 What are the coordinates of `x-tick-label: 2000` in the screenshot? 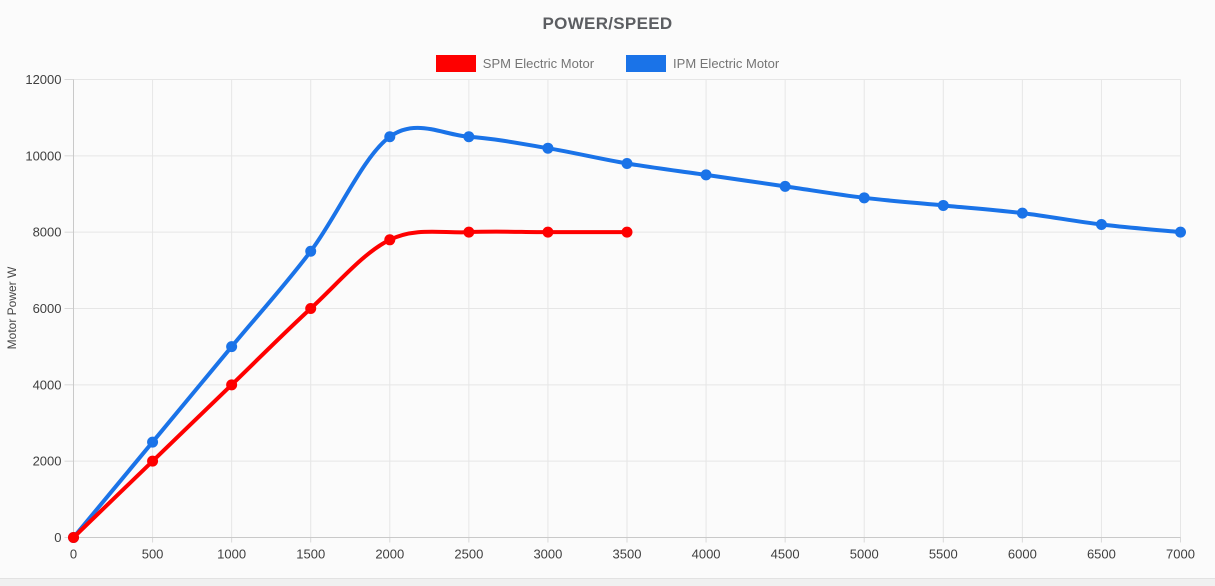 It's located at (389, 554).